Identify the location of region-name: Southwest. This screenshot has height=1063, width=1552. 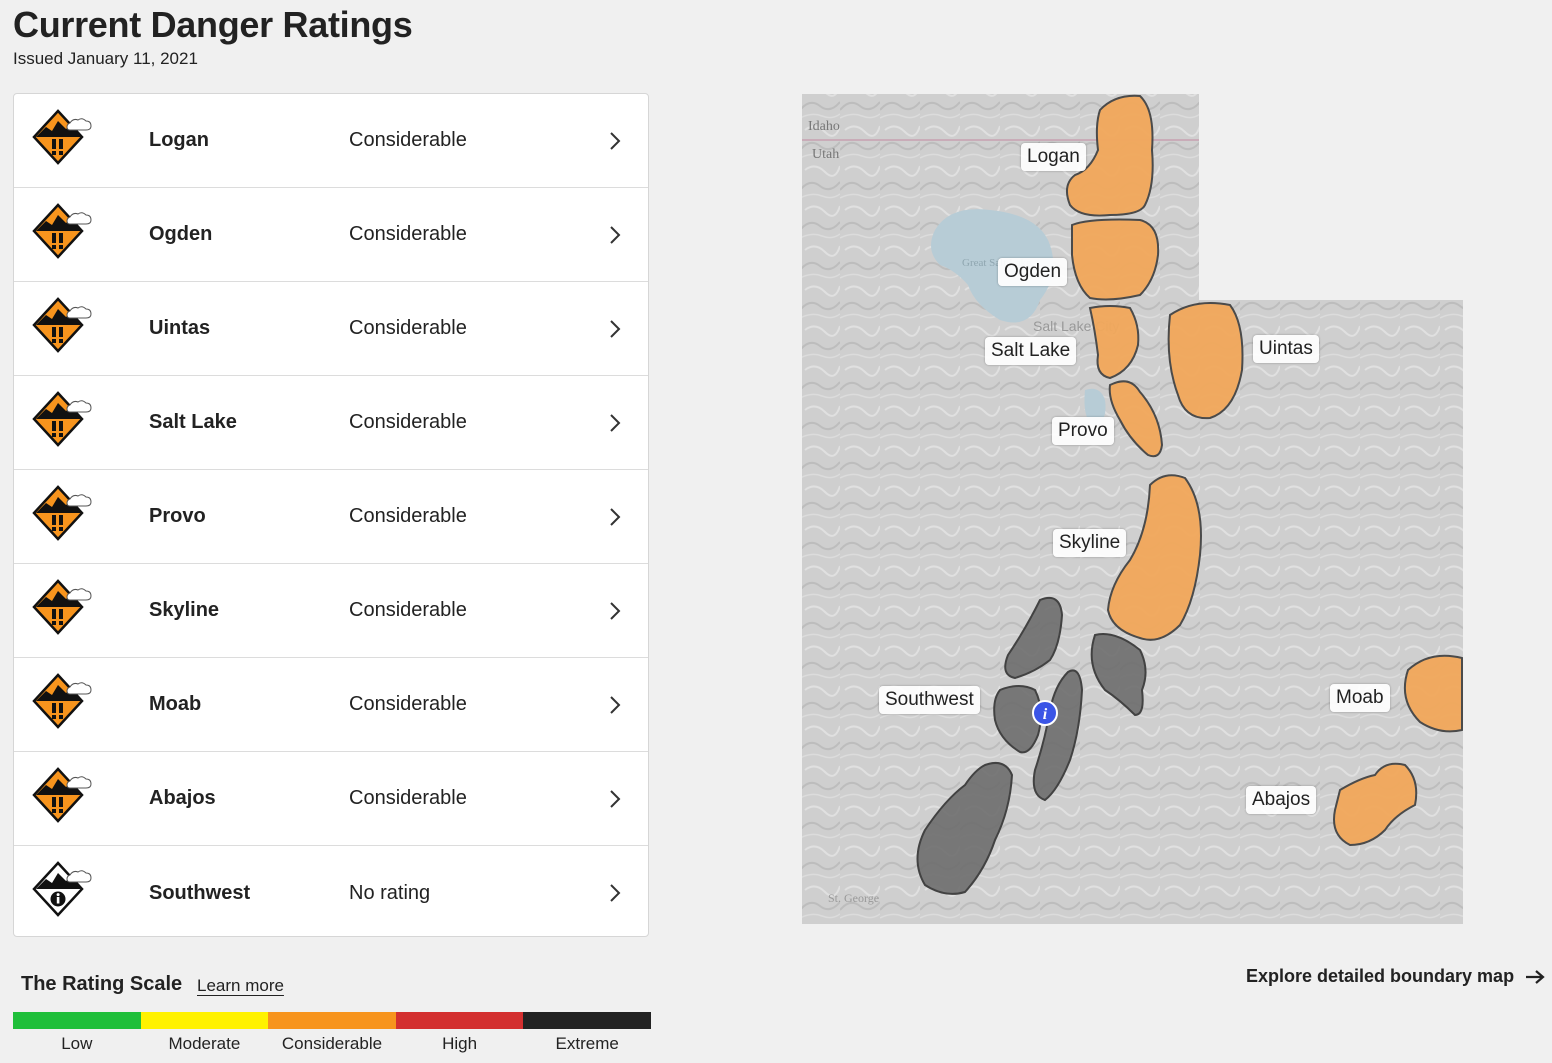
(200, 892).